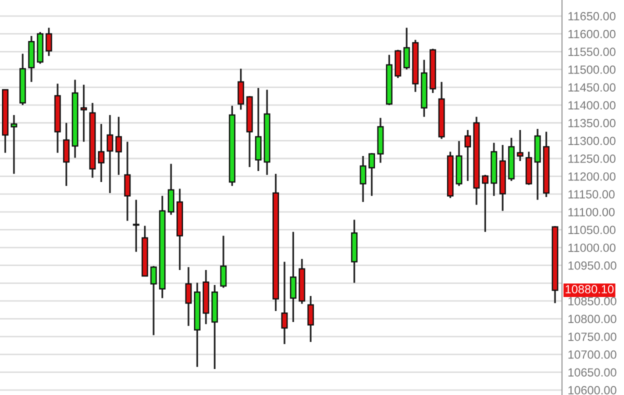 The height and width of the screenshot is (395, 624). I want to click on y-tick-label: 11250.00, so click(592, 158).